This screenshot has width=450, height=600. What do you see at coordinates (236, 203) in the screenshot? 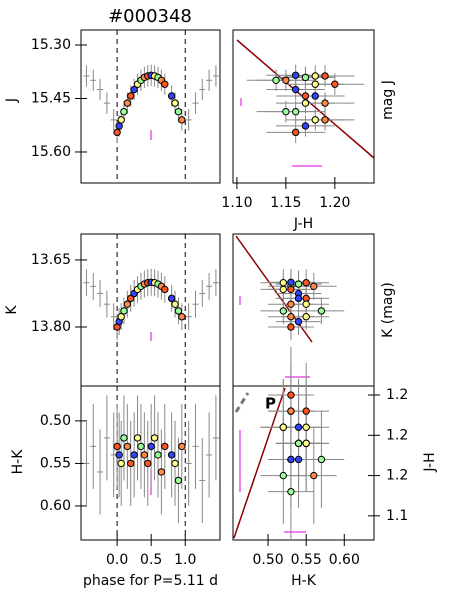
I see `x-tick-label: 1.10` at bounding box center [236, 203].